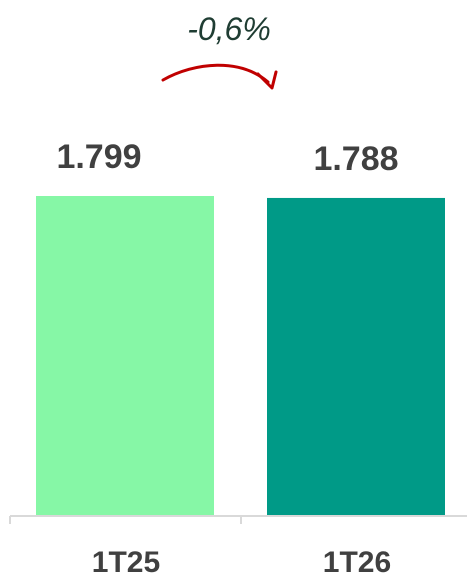  Describe the element at coordinates (229, 29) in the screenshot. I see `change-label: -0,6%` at that location.